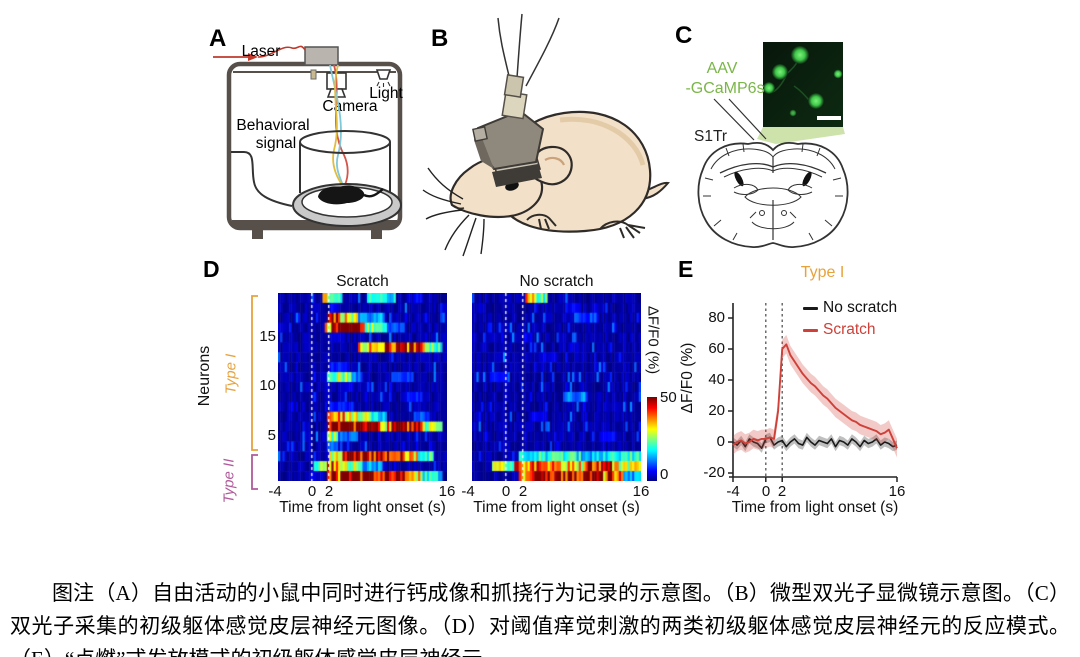 This screenshot has height=657, width=1080. I want to click on legend-scratch-label: Scratch, so click(849, 329).